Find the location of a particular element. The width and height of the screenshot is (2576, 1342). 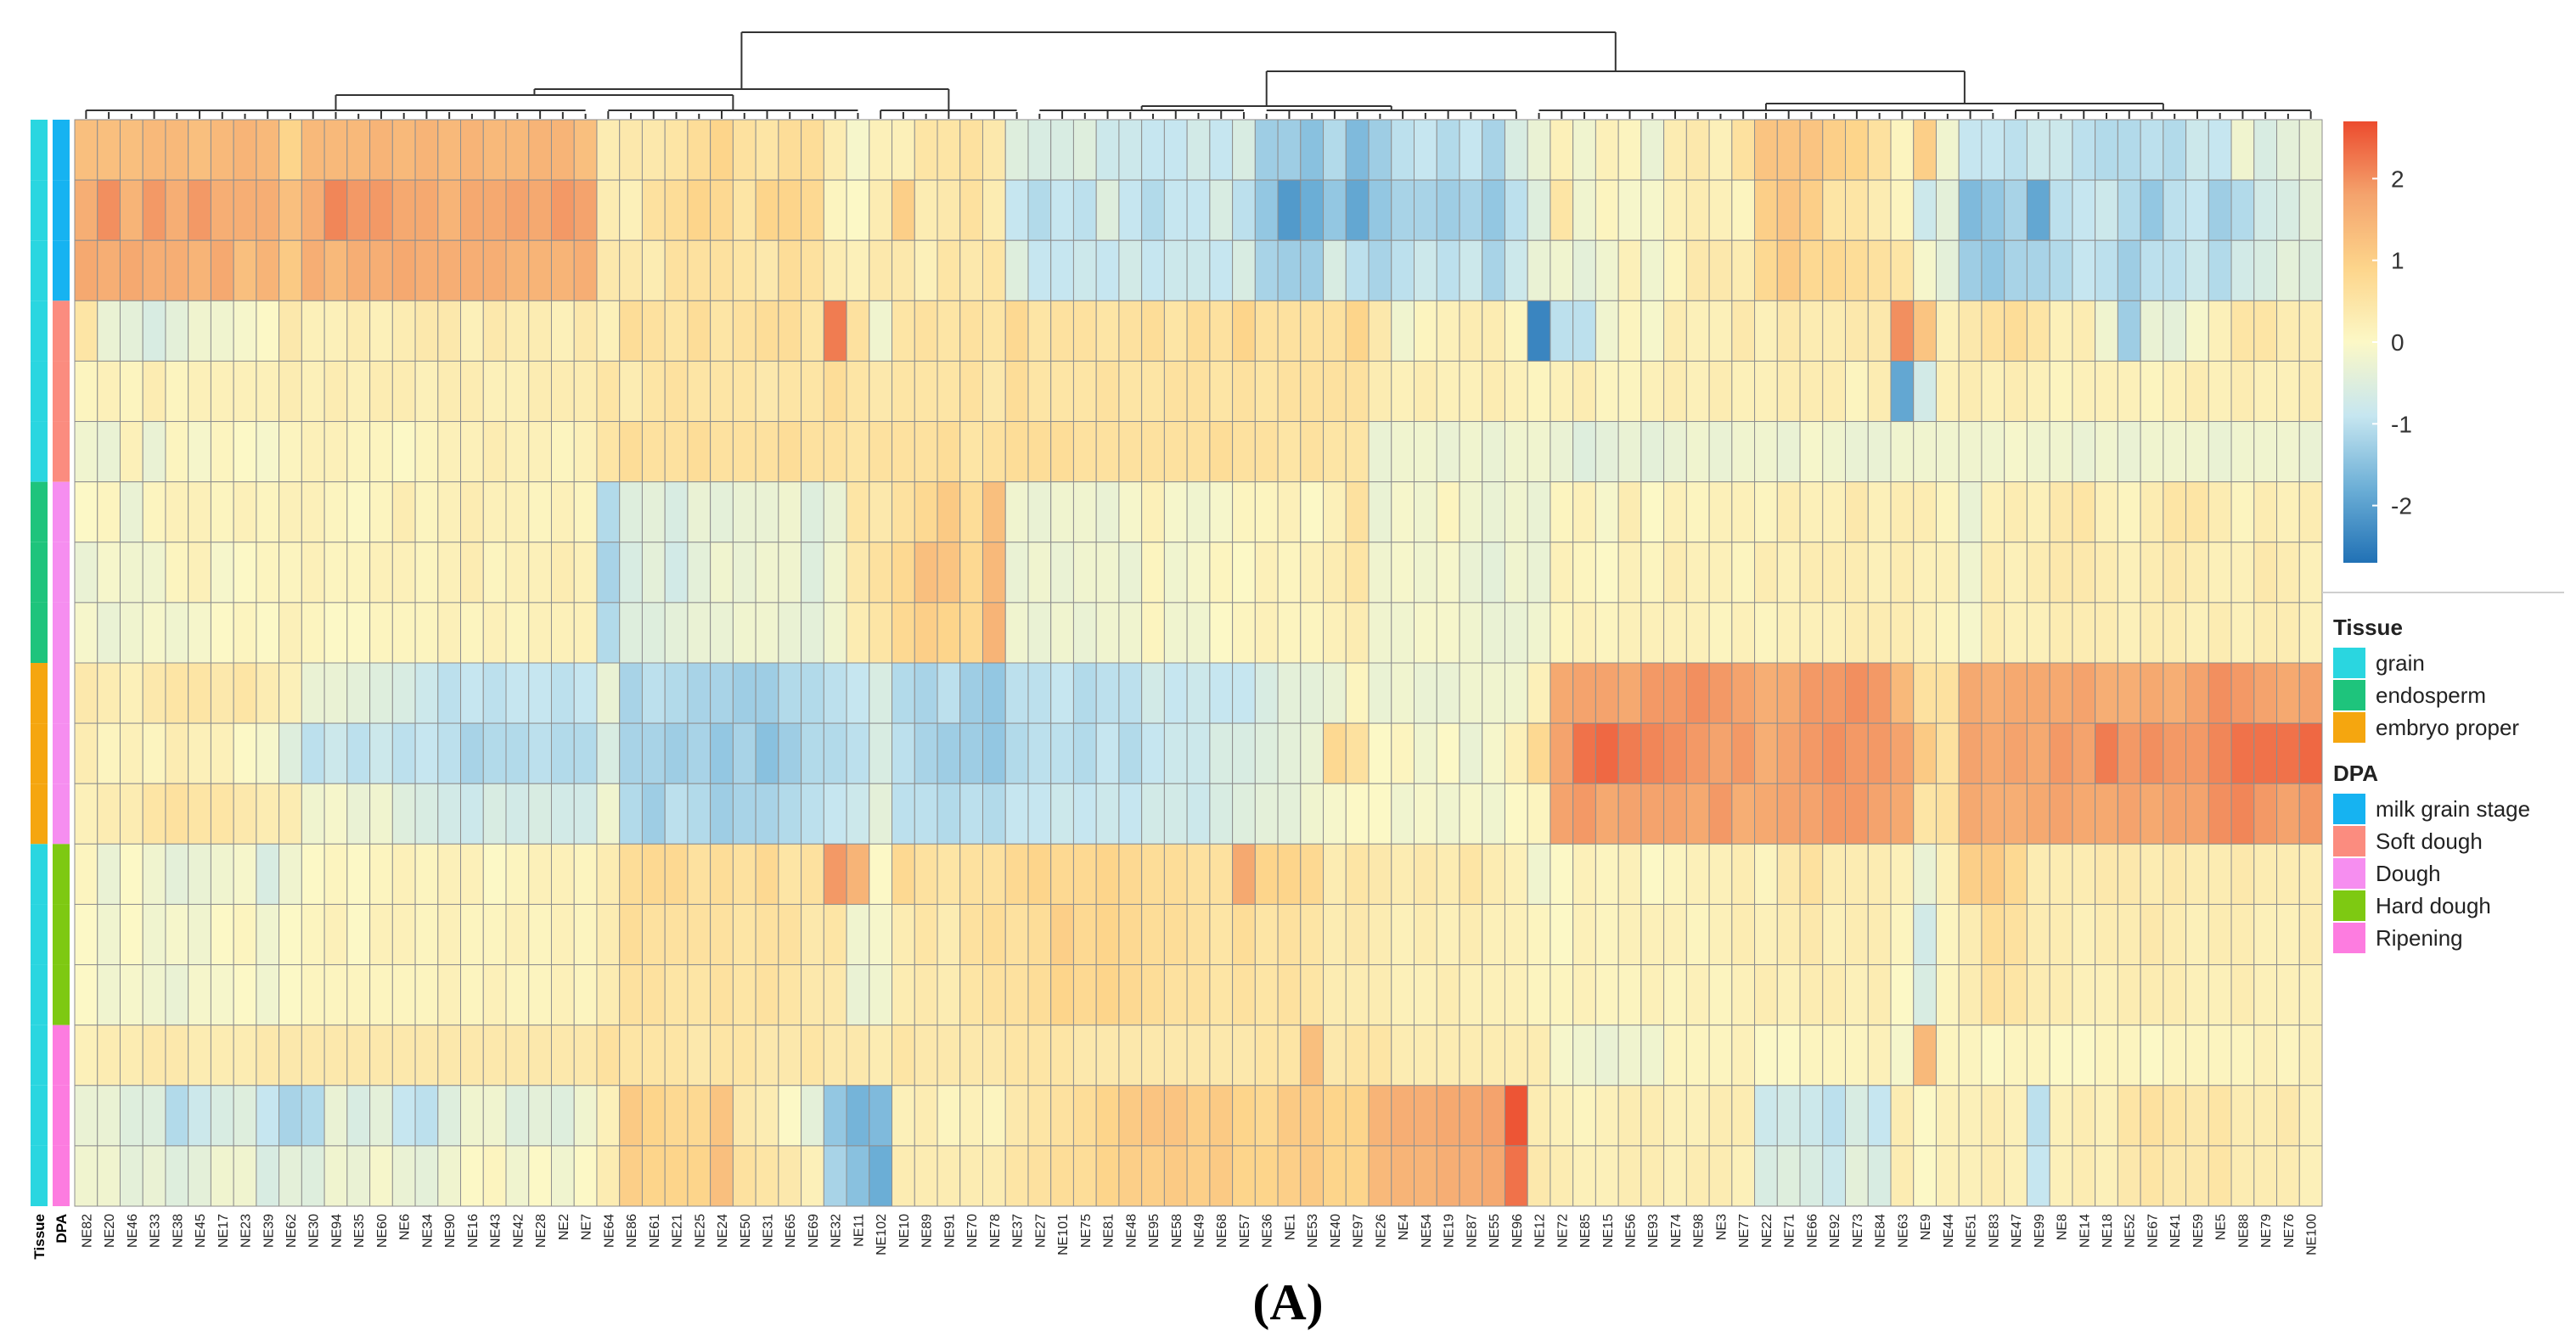

color-scale-bar is located at coordinates (2360, 342).